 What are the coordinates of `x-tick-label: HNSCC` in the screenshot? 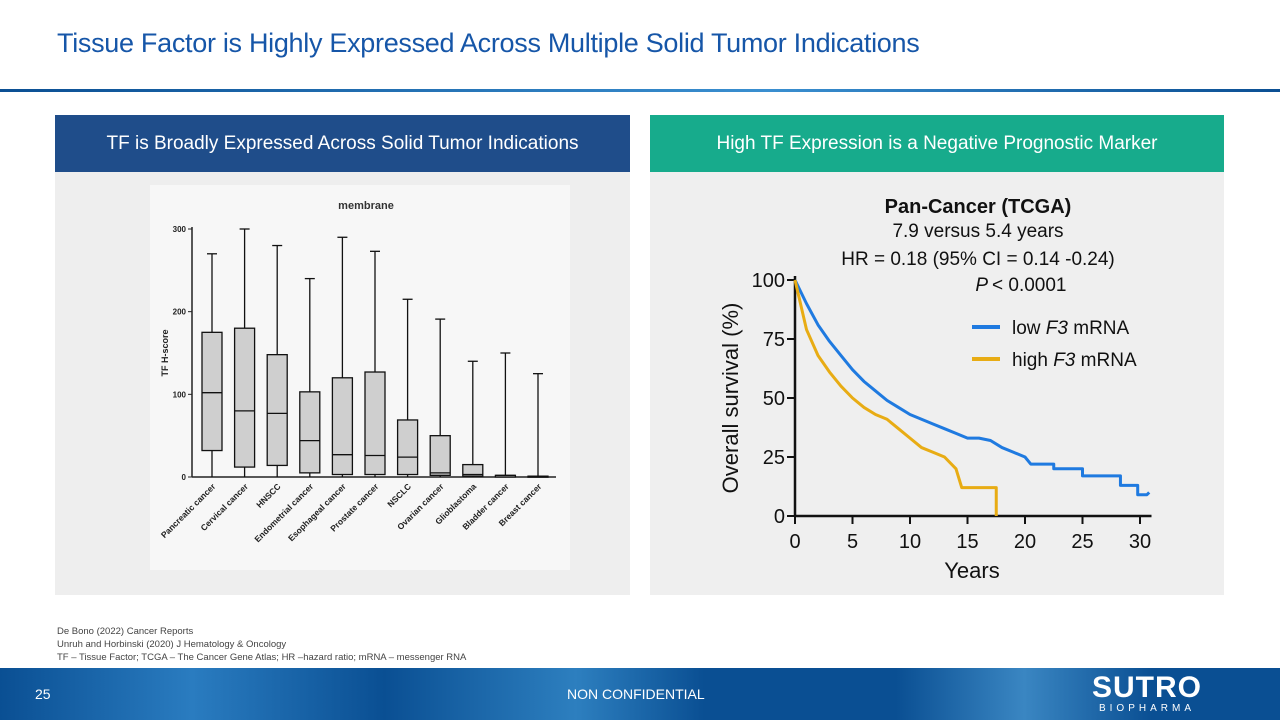 It's located at (268, 495).